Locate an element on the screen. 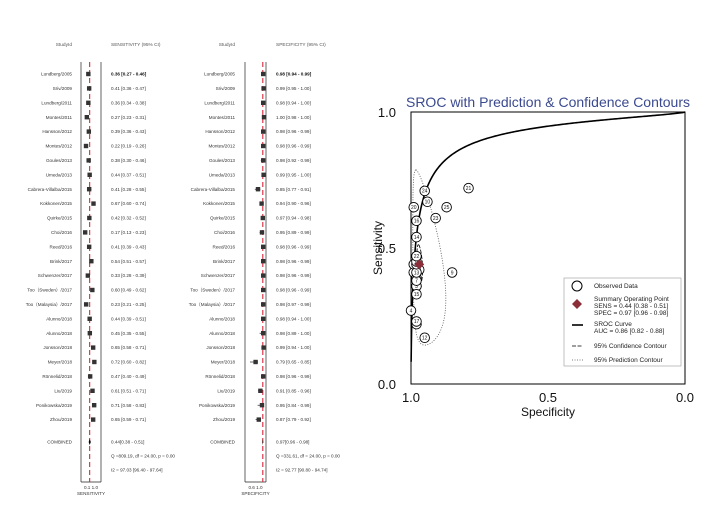 The height and width of the screenshot is (516, 709). sens-study-label: Sriv/2009 is located at coordinates (63, 88).